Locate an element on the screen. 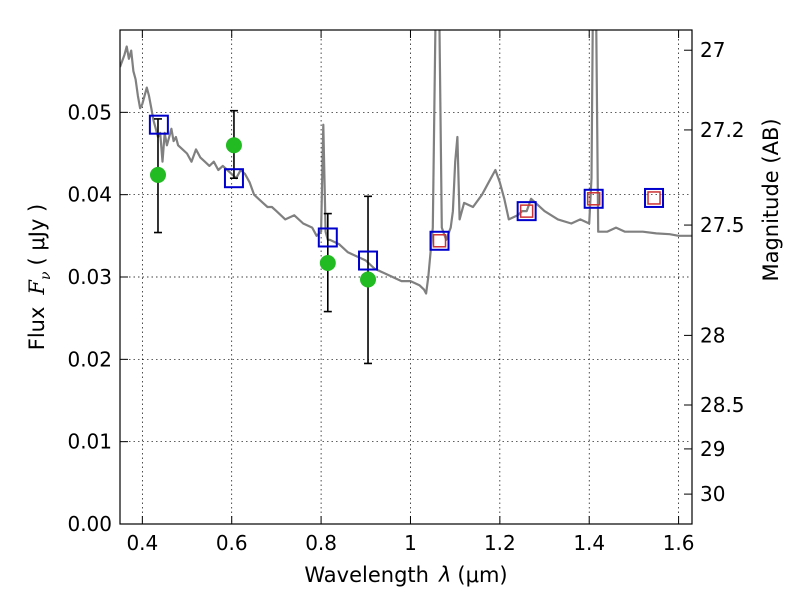  y-tick-label: 0.04 is located at coordinates (89, 195).